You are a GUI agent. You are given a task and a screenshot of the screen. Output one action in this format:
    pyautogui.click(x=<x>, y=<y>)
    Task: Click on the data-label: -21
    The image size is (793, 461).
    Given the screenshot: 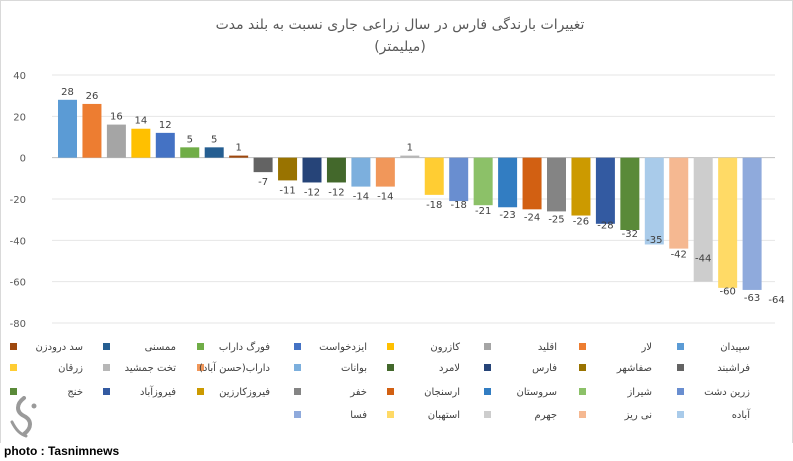 What is the action you would take?
    pyautogui.click(x=483, y=211)
    